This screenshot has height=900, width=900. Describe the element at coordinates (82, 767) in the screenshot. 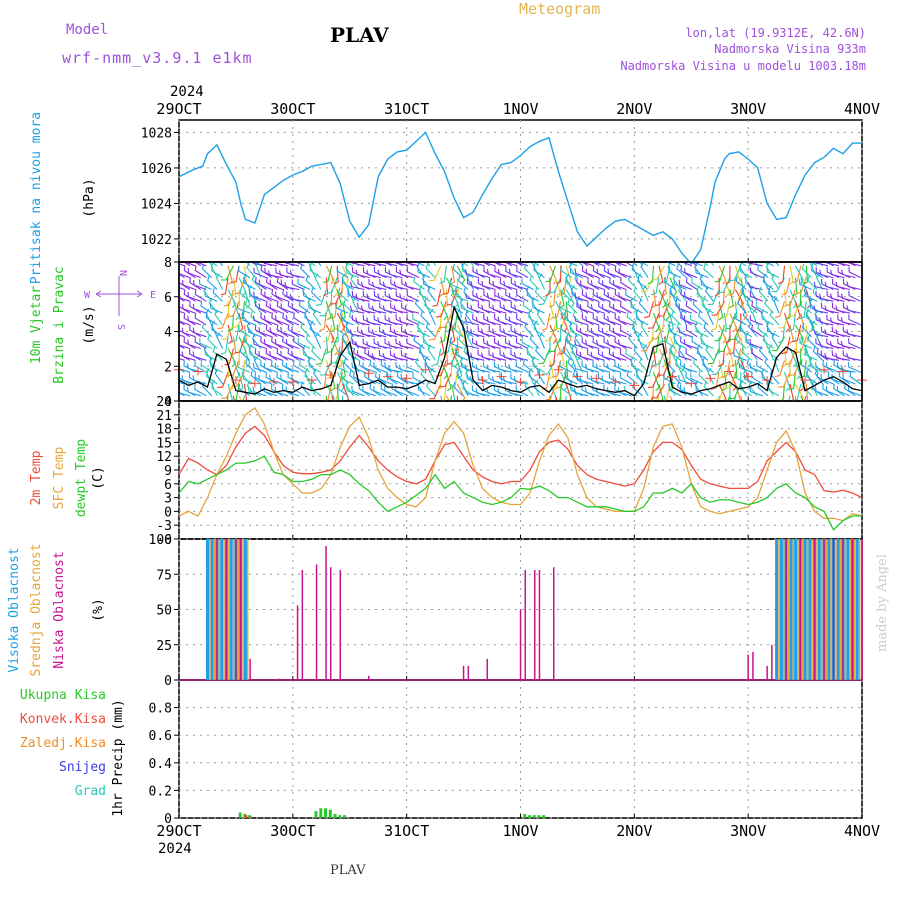

I see `precip-legend-item: Snijeg` at that location.